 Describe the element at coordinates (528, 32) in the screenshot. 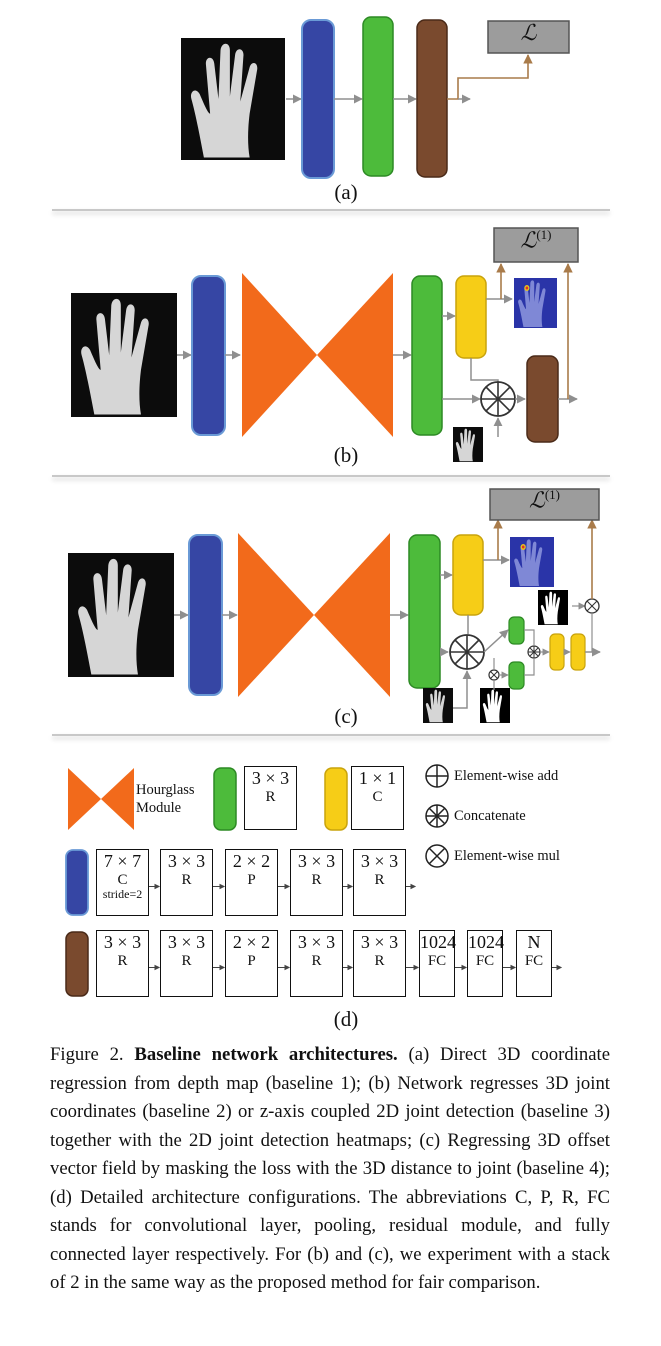

I see `loss-label-a: ℒ` at that location.